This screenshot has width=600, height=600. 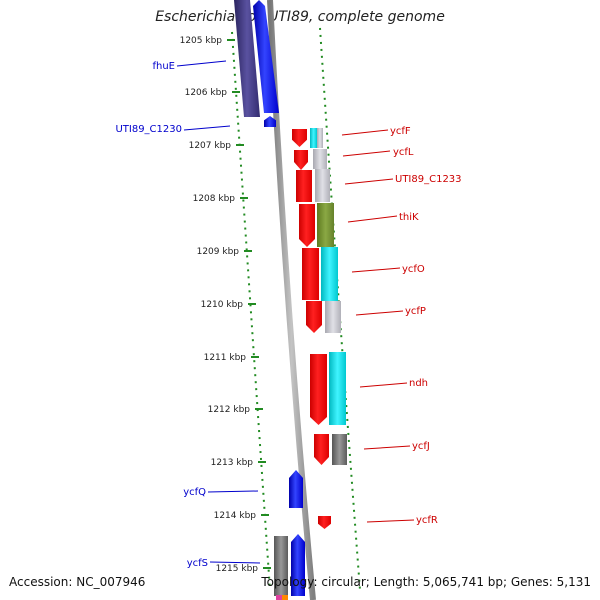 What do you see at coordinates (403, 152) in the screenshot?
I see `gene-label: ycfL` at bounding box center [403, 152].